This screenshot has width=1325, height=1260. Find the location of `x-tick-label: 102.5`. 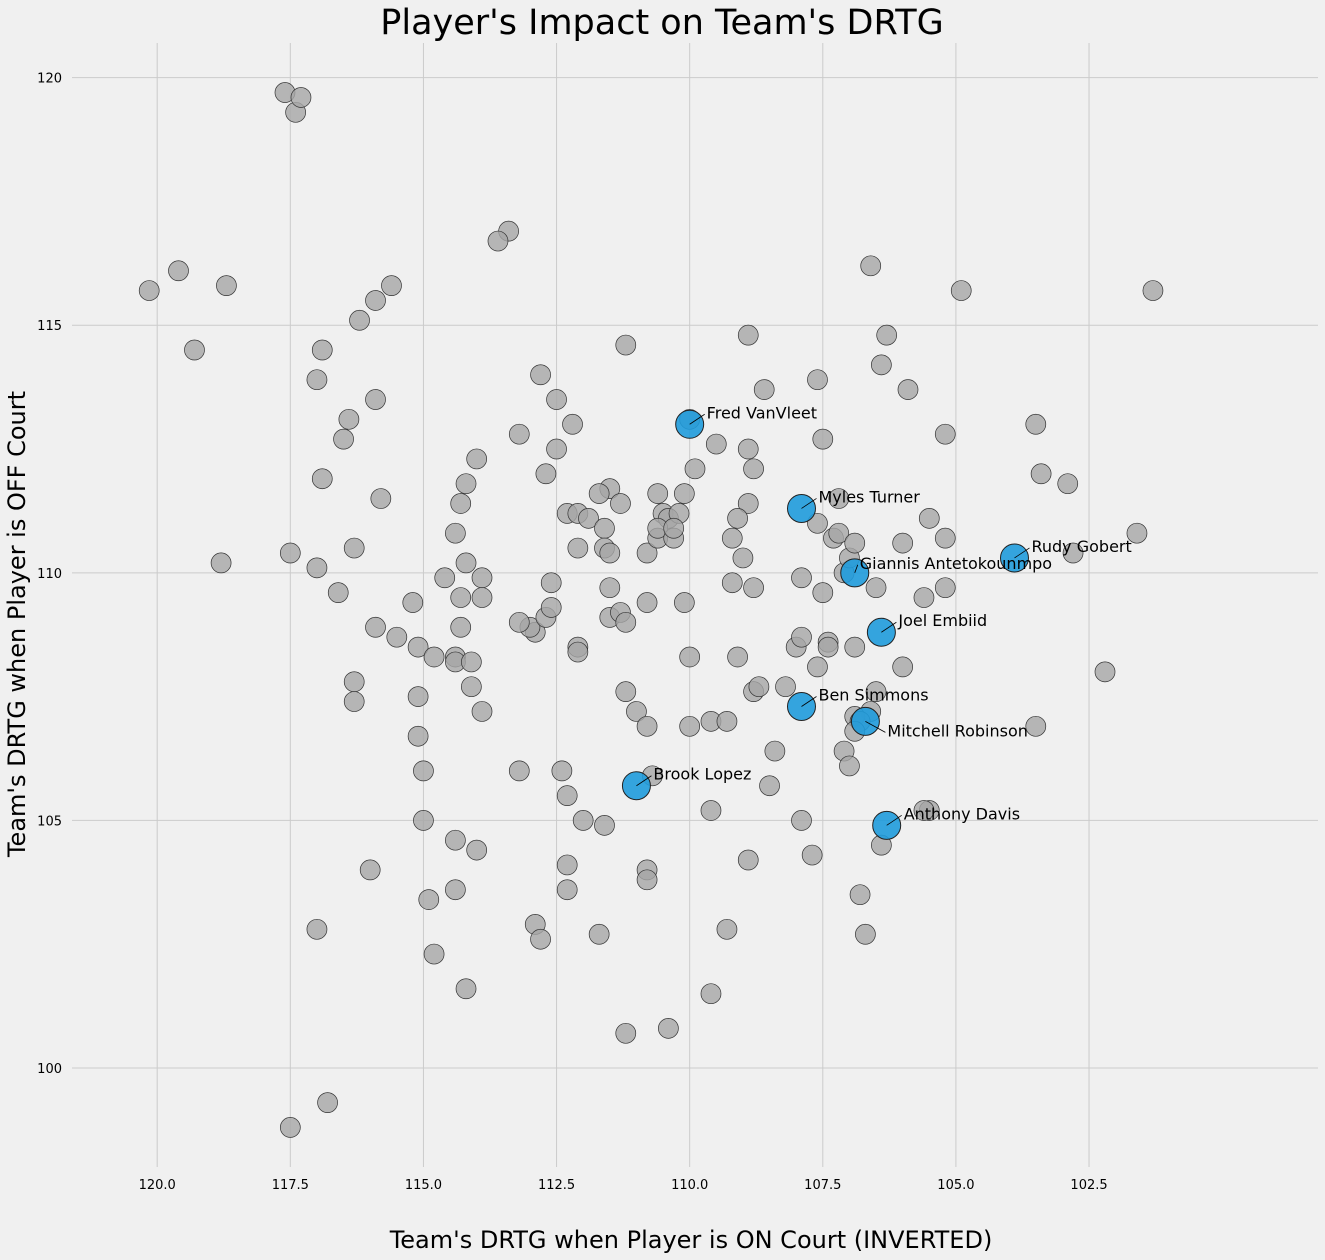

x-tick-label: 102.5 is located at coordinates (1088, 1185).